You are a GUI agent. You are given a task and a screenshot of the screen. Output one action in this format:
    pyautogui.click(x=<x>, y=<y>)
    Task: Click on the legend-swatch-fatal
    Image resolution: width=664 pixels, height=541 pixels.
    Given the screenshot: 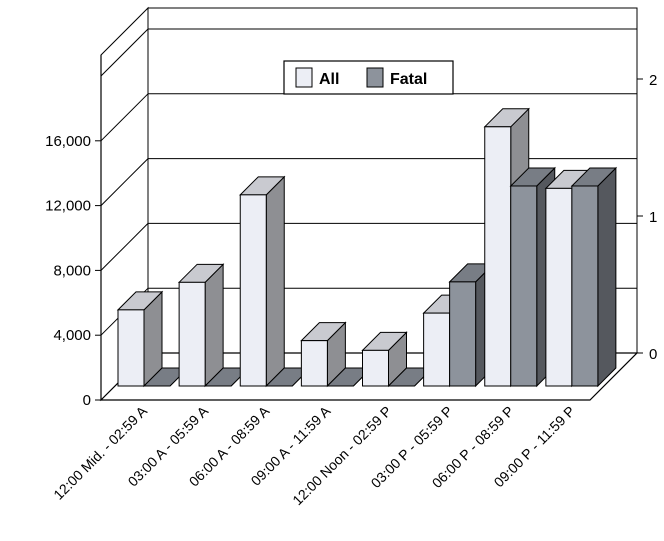 What is the action you would take?
    pyautogui.click(x=375, y=77)
    